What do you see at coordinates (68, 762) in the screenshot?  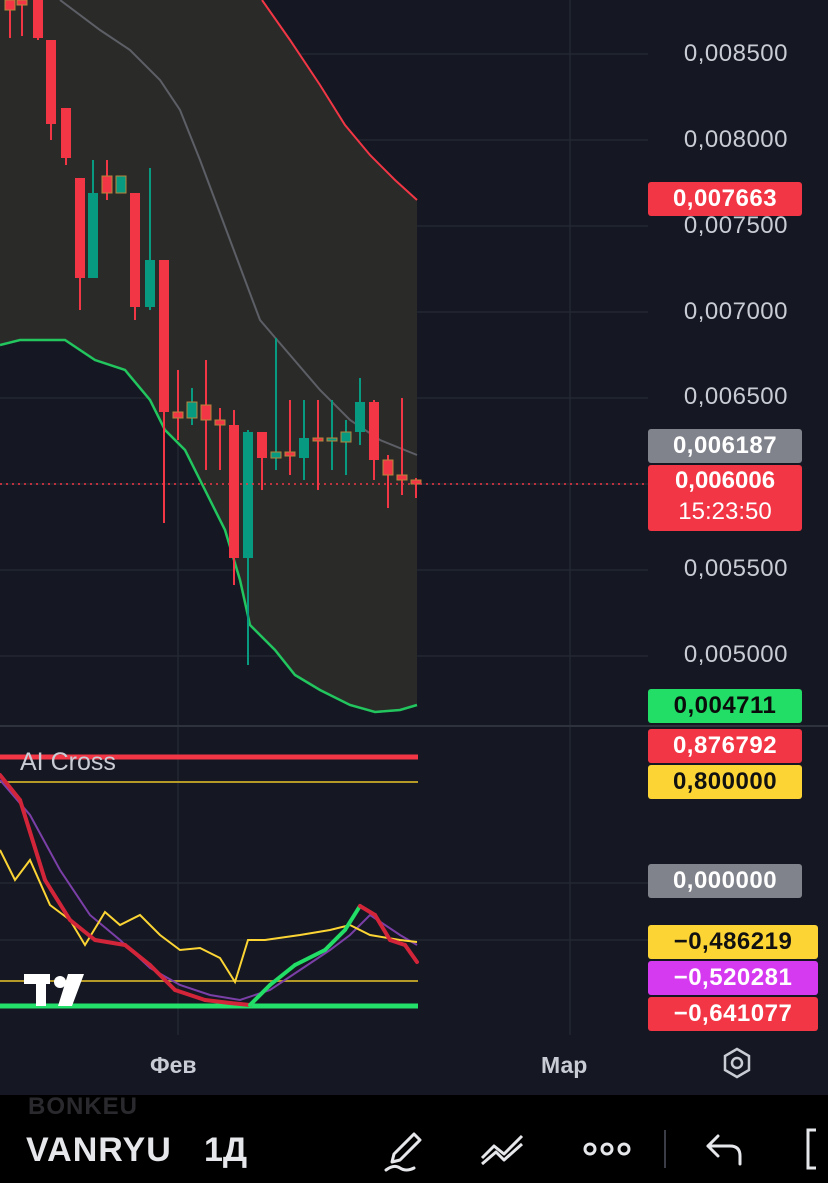 I see `indicator-title: AI Cross` at bounding box center [68, 762].